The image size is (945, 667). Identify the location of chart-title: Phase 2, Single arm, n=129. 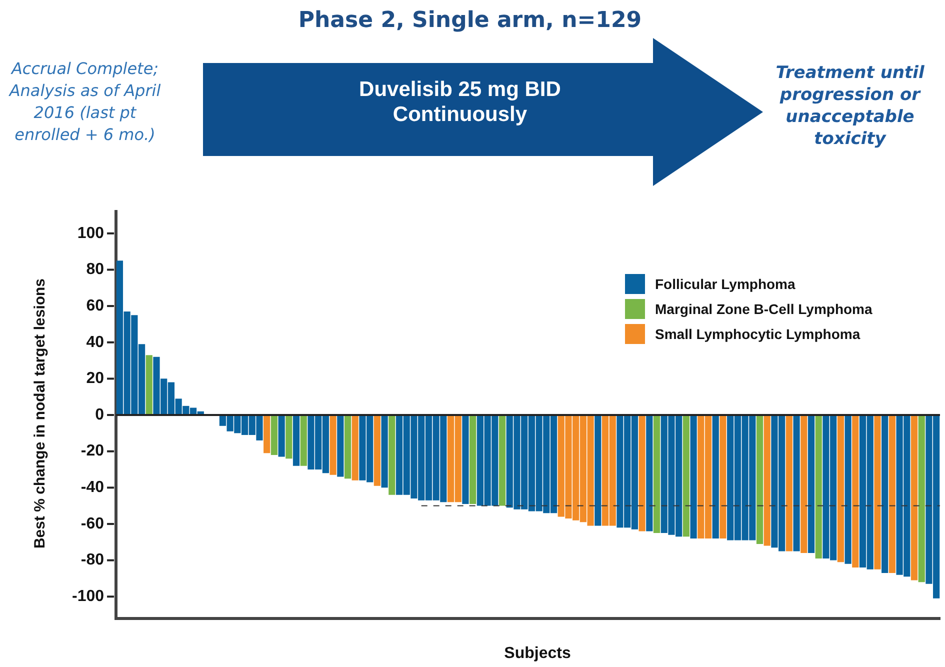
(470, 20).